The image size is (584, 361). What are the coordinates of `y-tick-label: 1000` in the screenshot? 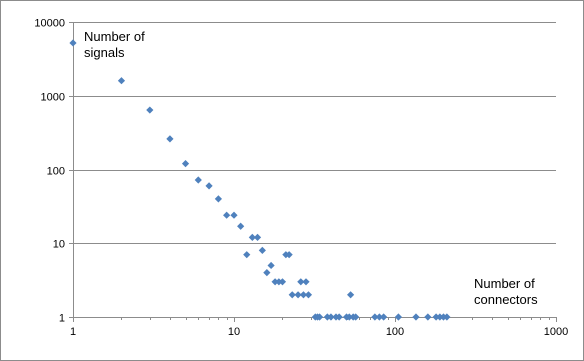 It's located at (53, 98).